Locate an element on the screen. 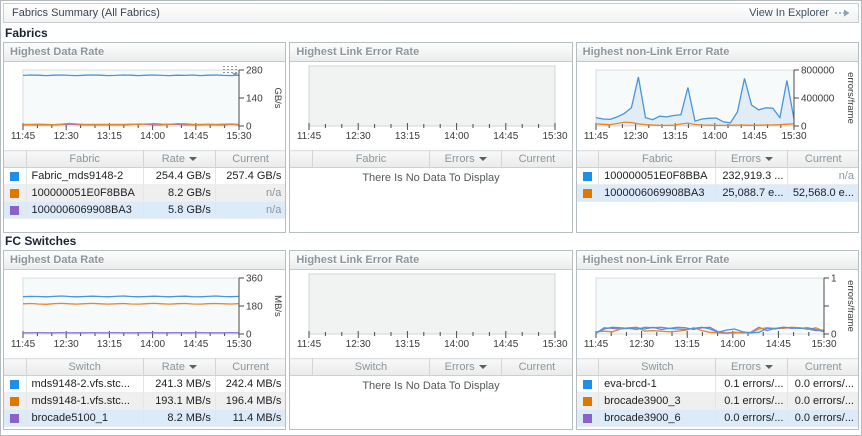 The width and height of the screenshot is (862, 436). table-header-row: Fabric Errors Current is located at coordinates (431, 159).